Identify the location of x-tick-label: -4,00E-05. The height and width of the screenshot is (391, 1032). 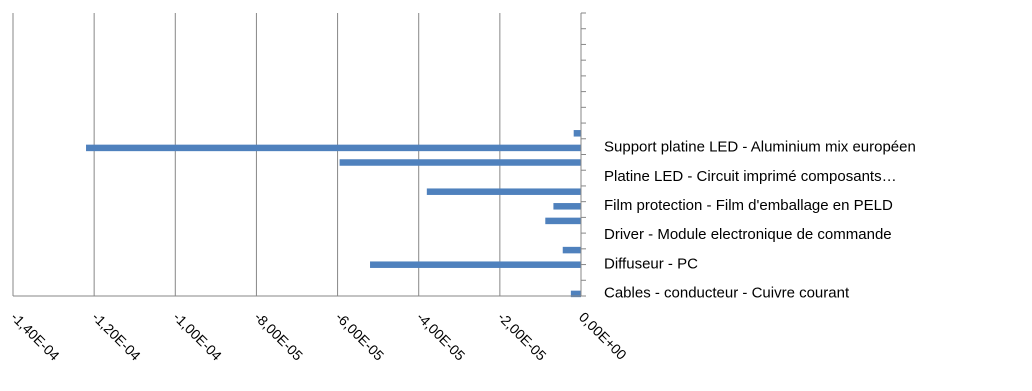
(441, 336).